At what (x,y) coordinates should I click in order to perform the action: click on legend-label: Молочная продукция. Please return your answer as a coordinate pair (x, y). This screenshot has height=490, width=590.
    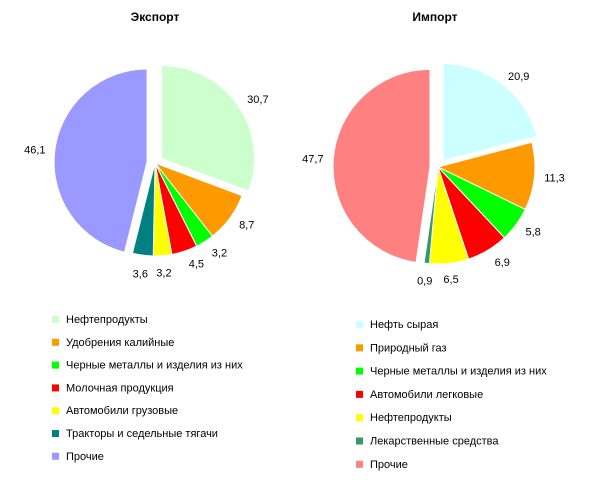
    Looking at the image, I should click on (120, 388).